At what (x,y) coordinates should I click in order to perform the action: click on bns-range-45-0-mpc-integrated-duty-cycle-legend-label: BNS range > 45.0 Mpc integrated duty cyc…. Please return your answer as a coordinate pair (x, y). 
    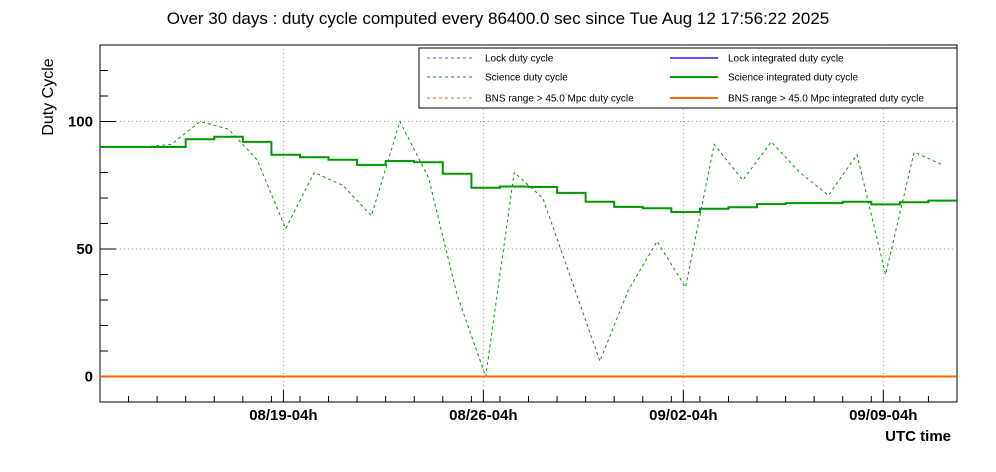
    Looking at the image, I should click on (826, 99).